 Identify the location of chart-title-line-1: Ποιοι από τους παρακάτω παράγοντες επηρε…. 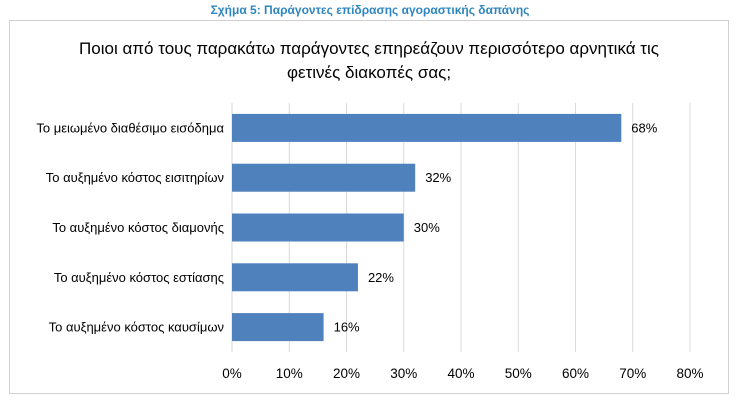
(369, 48).